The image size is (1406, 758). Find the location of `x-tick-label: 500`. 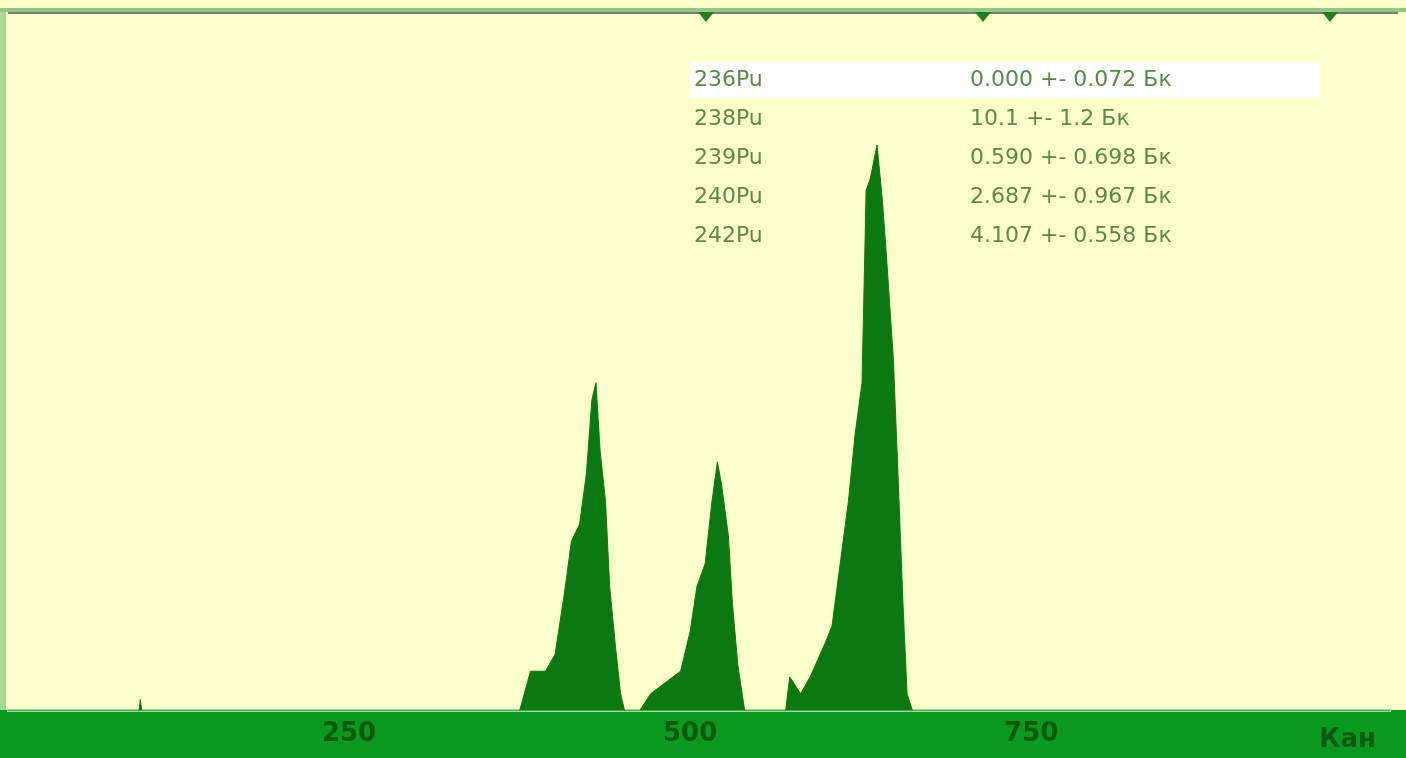

x-tick-label: 500 is located at coordinates (690, 732).